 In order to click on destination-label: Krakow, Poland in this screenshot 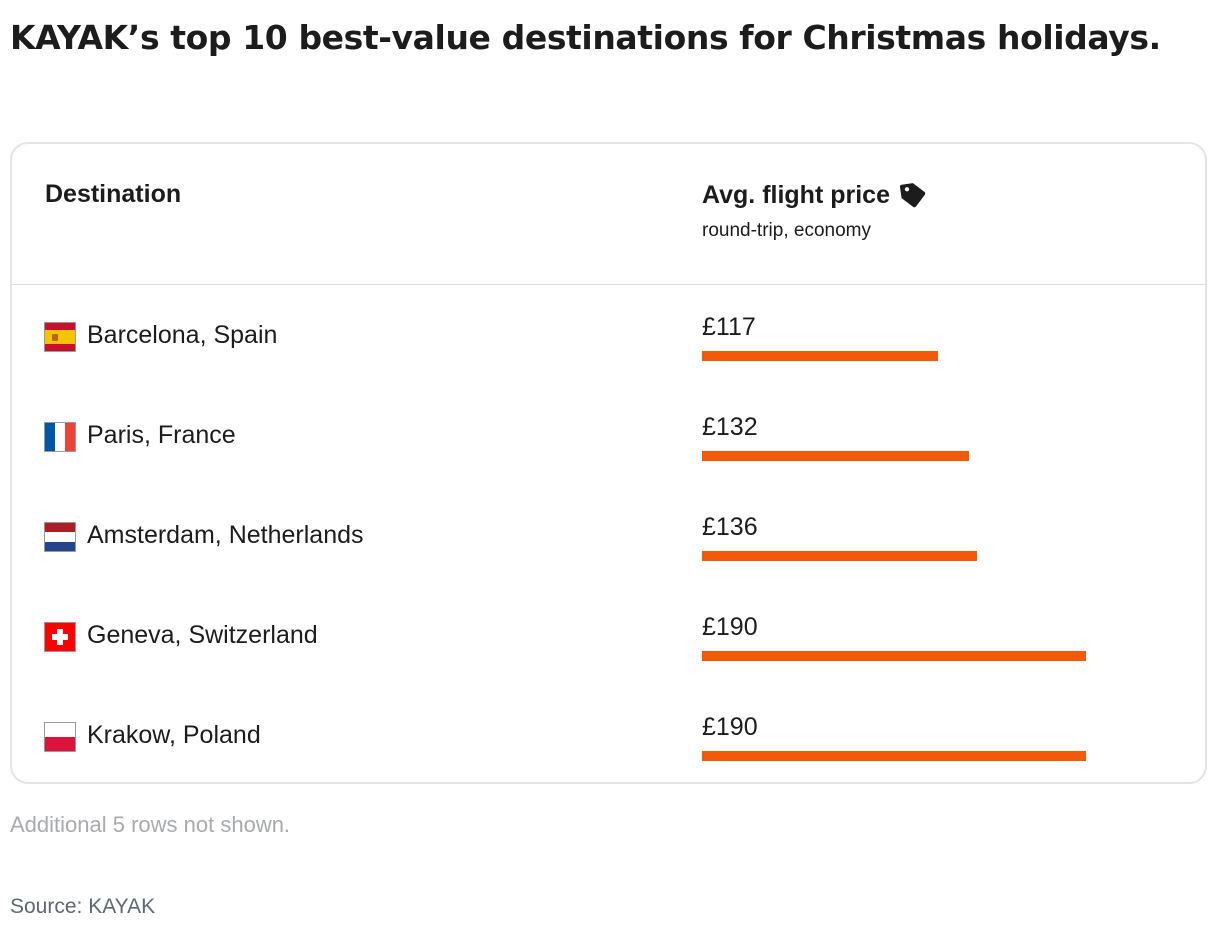, I will do `click(174, 735)`.